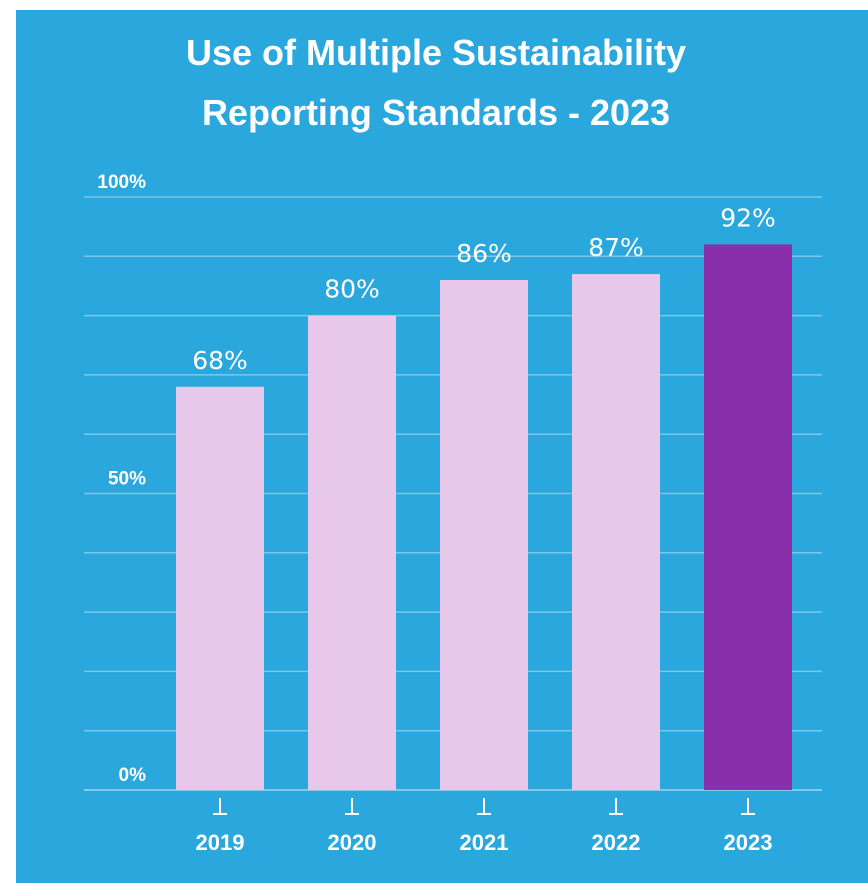 Image resolution: width=868 pixels, height=883 pixels. What do you see at coordinates (484, 842) in the screenshot?
I see `x-tick-label-2021: 2021` at bounding box center [484, 842].